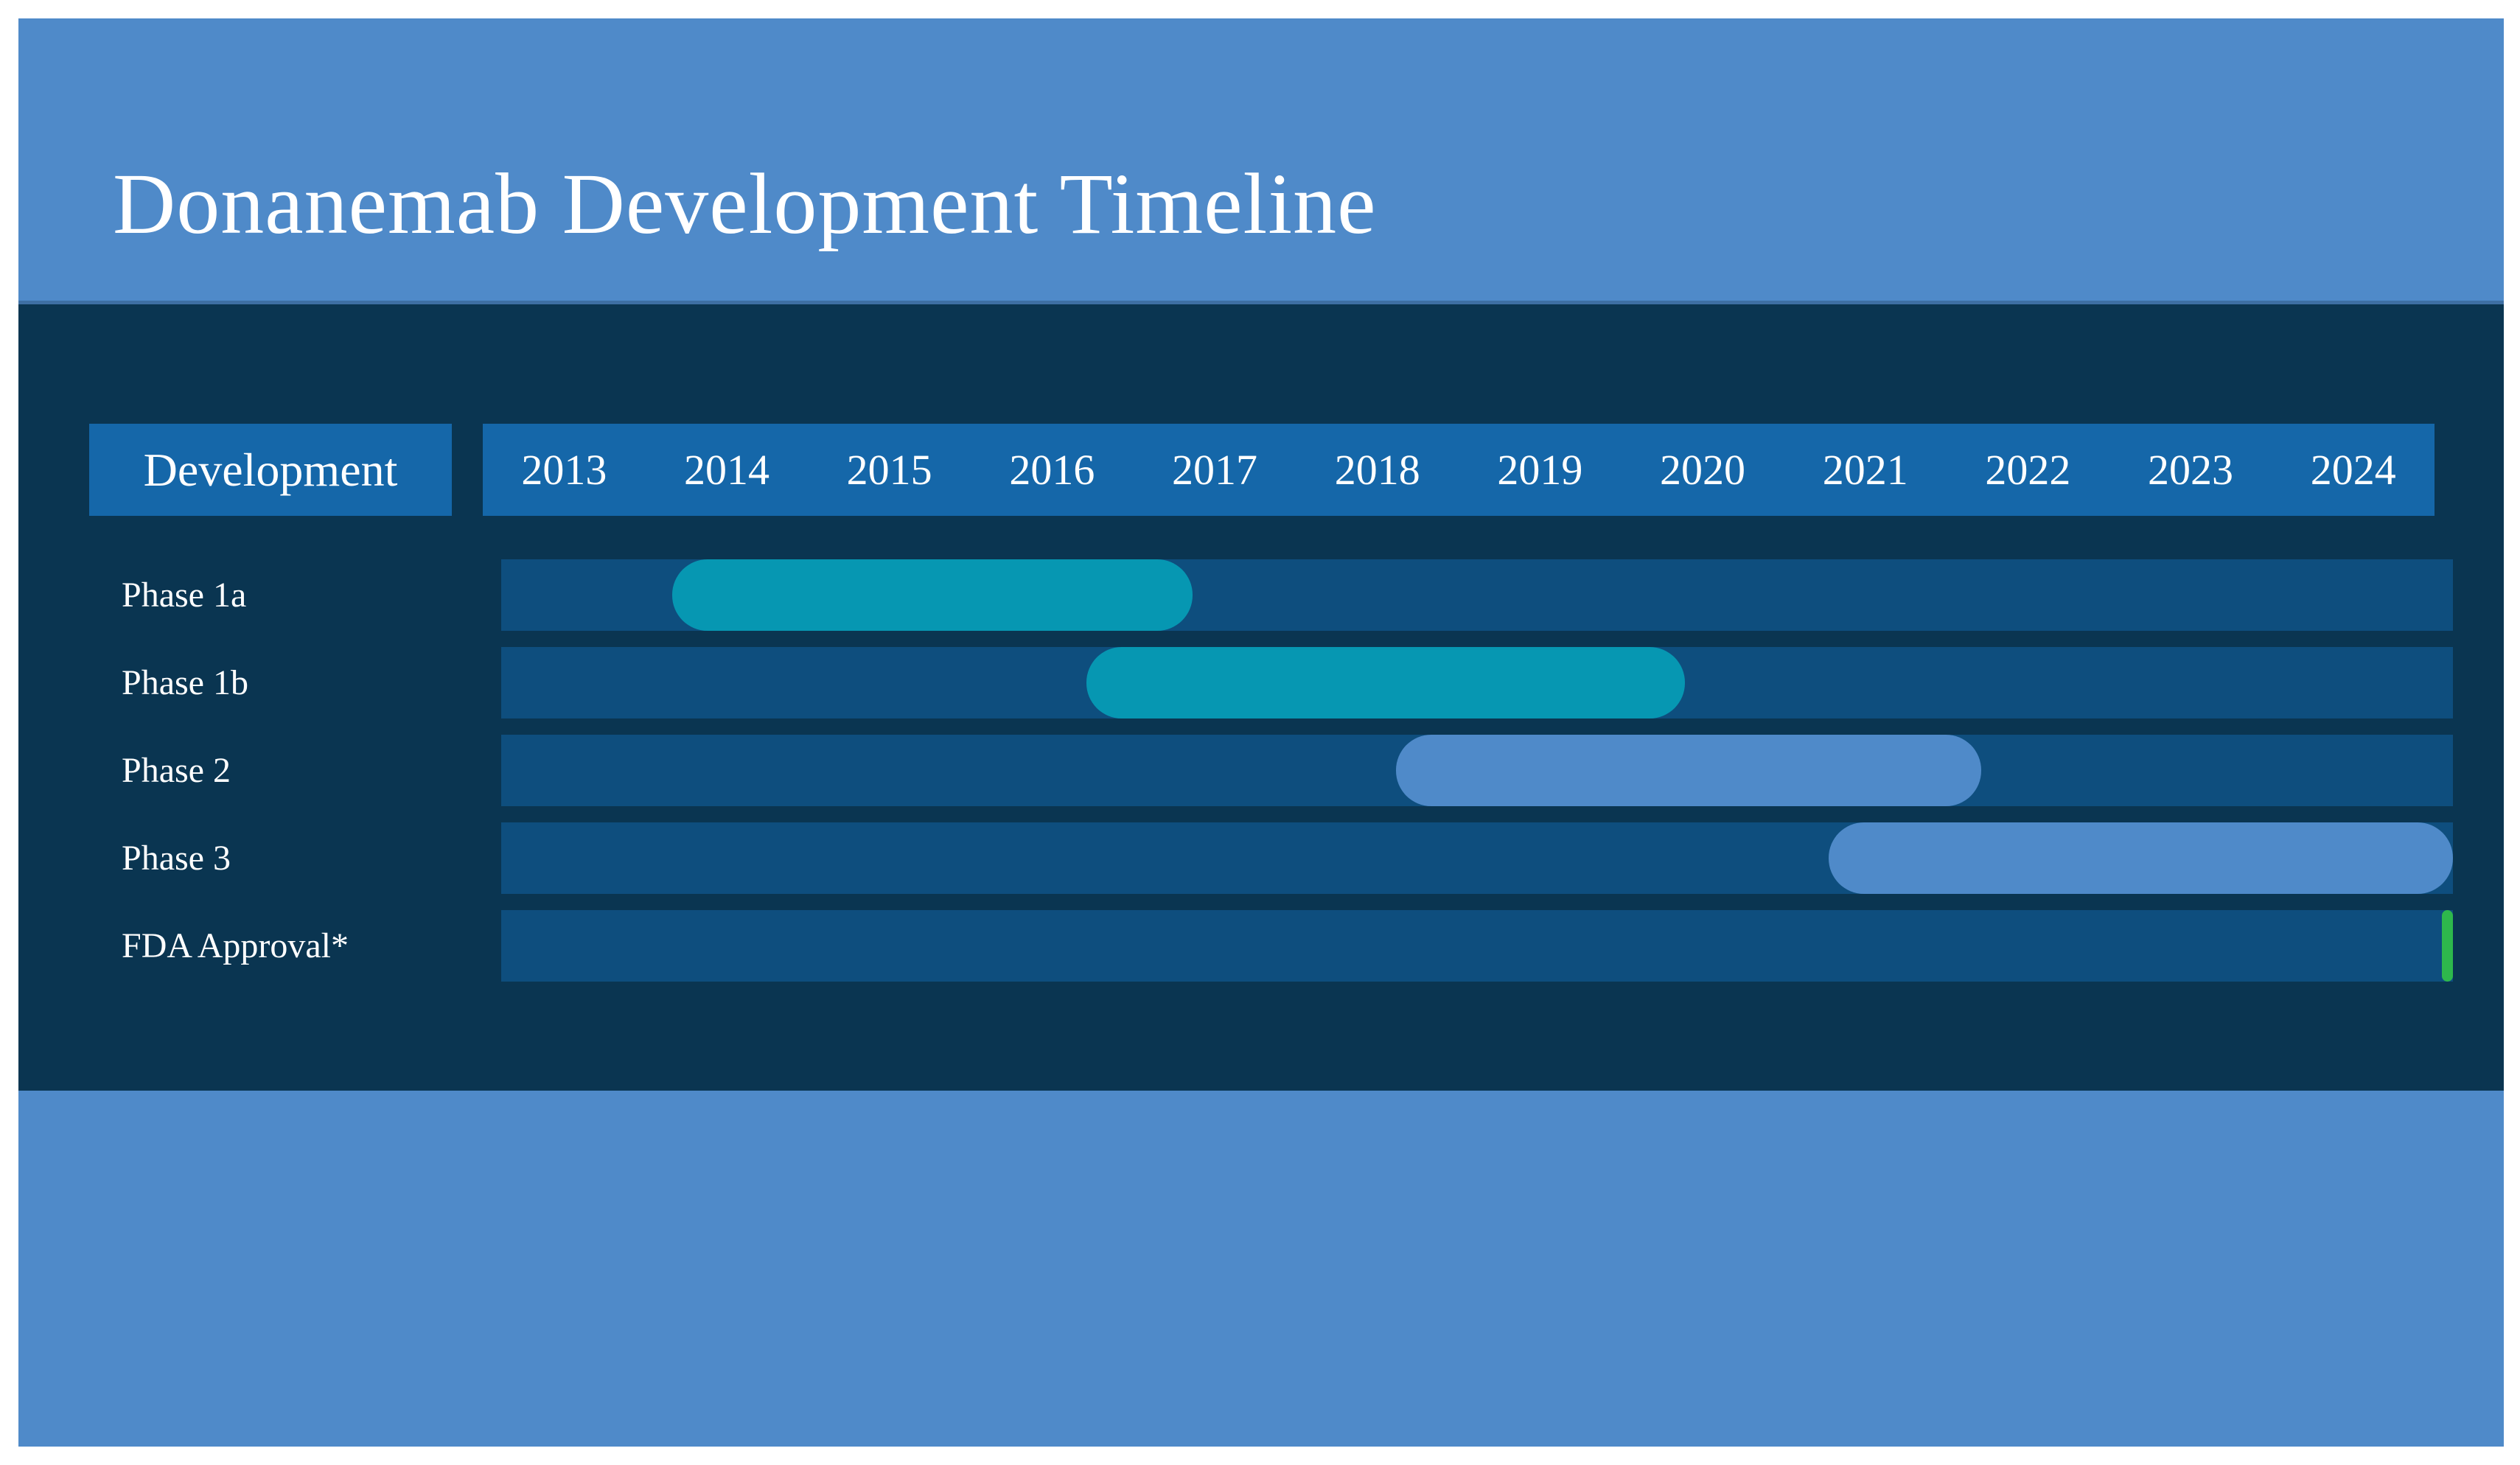 The width and height of the screenshot is (2520, 1465). What do you see at coordinates (564, 470) in the screenshot?
I see `year-label: 2013` at bounding box center [564, 470].